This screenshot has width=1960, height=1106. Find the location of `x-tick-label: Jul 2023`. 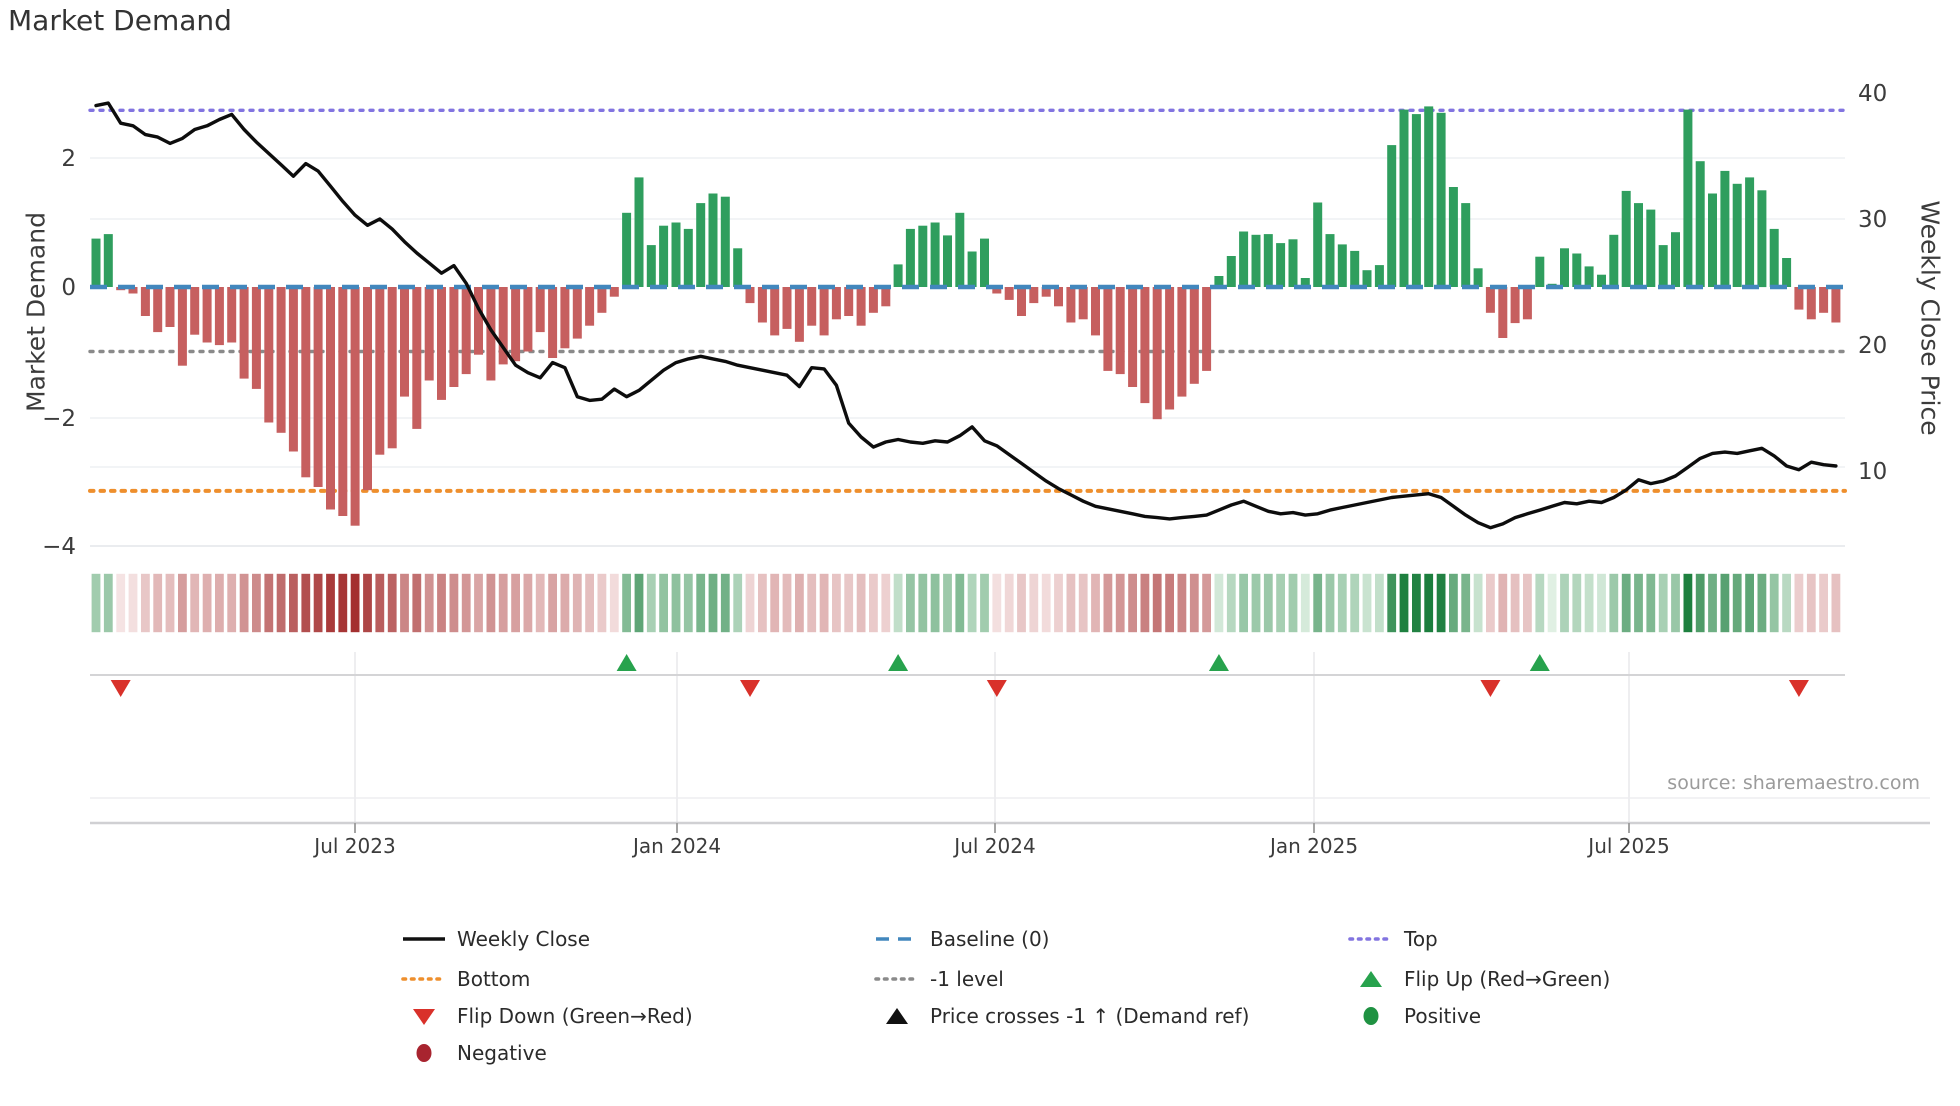

x-tick-label: Jul 2023 is located at coordinates (353, 846).